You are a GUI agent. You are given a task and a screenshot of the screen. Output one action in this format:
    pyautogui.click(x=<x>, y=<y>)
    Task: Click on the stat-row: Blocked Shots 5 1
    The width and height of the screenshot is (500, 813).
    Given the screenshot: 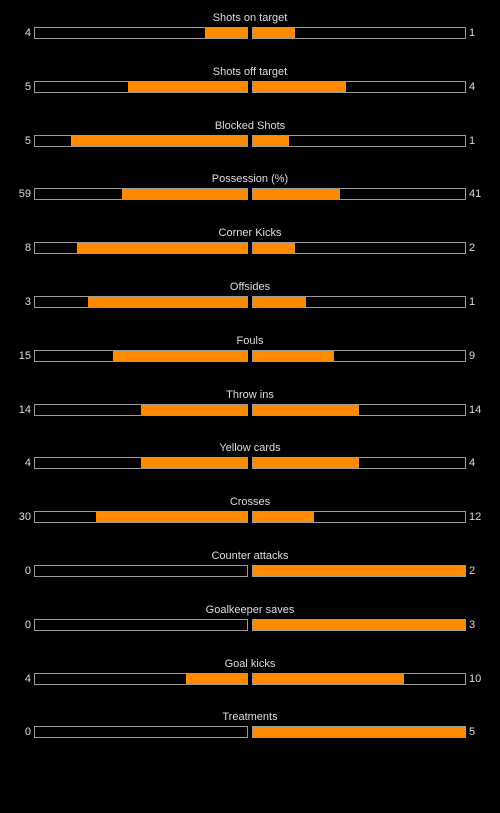 What is the action you would take?
    pyautogui.click(x=250, y=147)
    